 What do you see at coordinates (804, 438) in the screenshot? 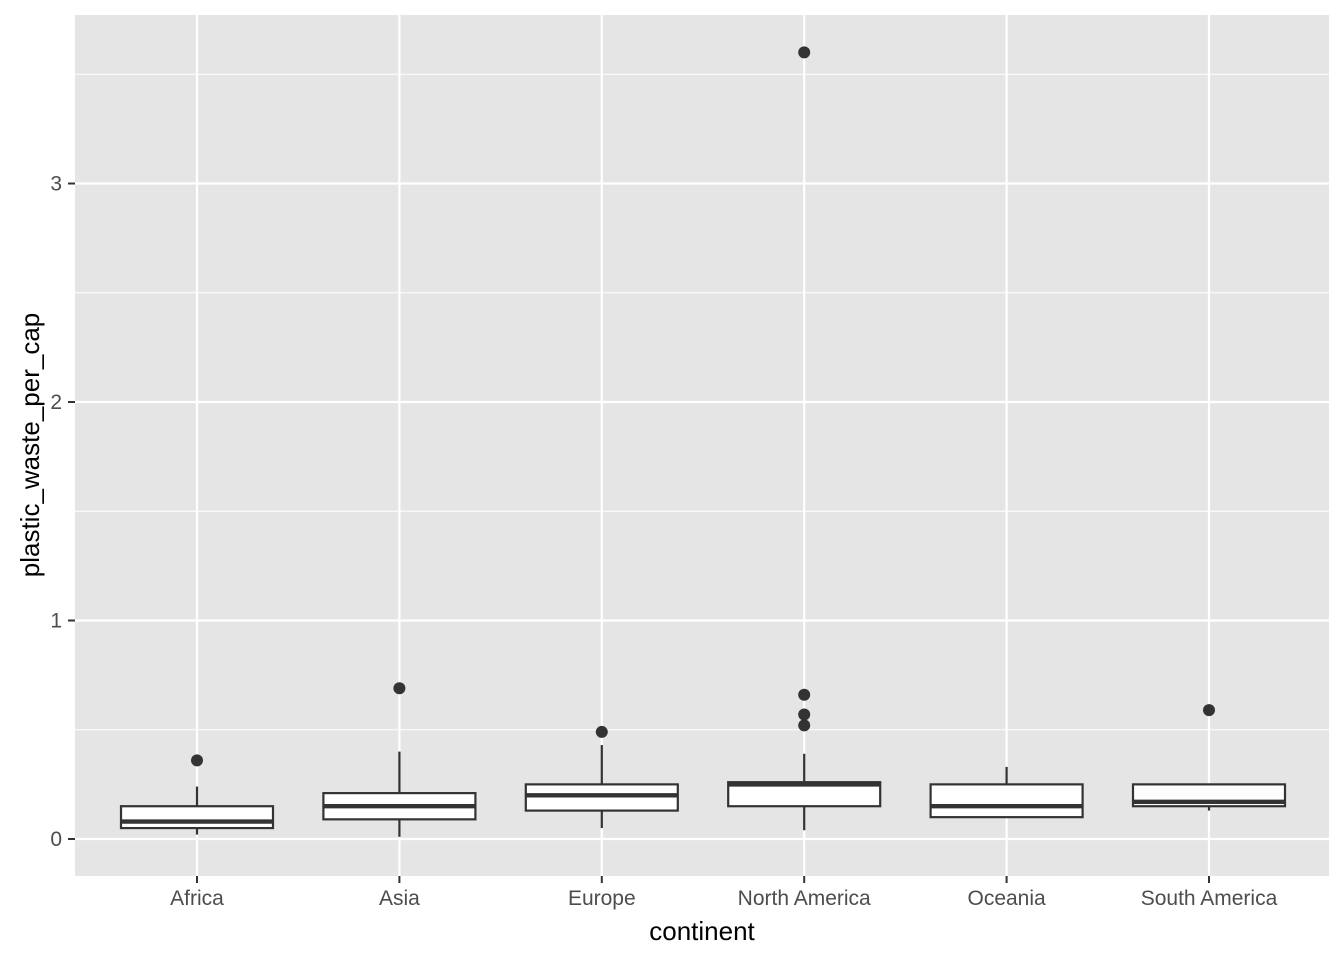
I see `box-north-america` at bounding box center [804, 438].